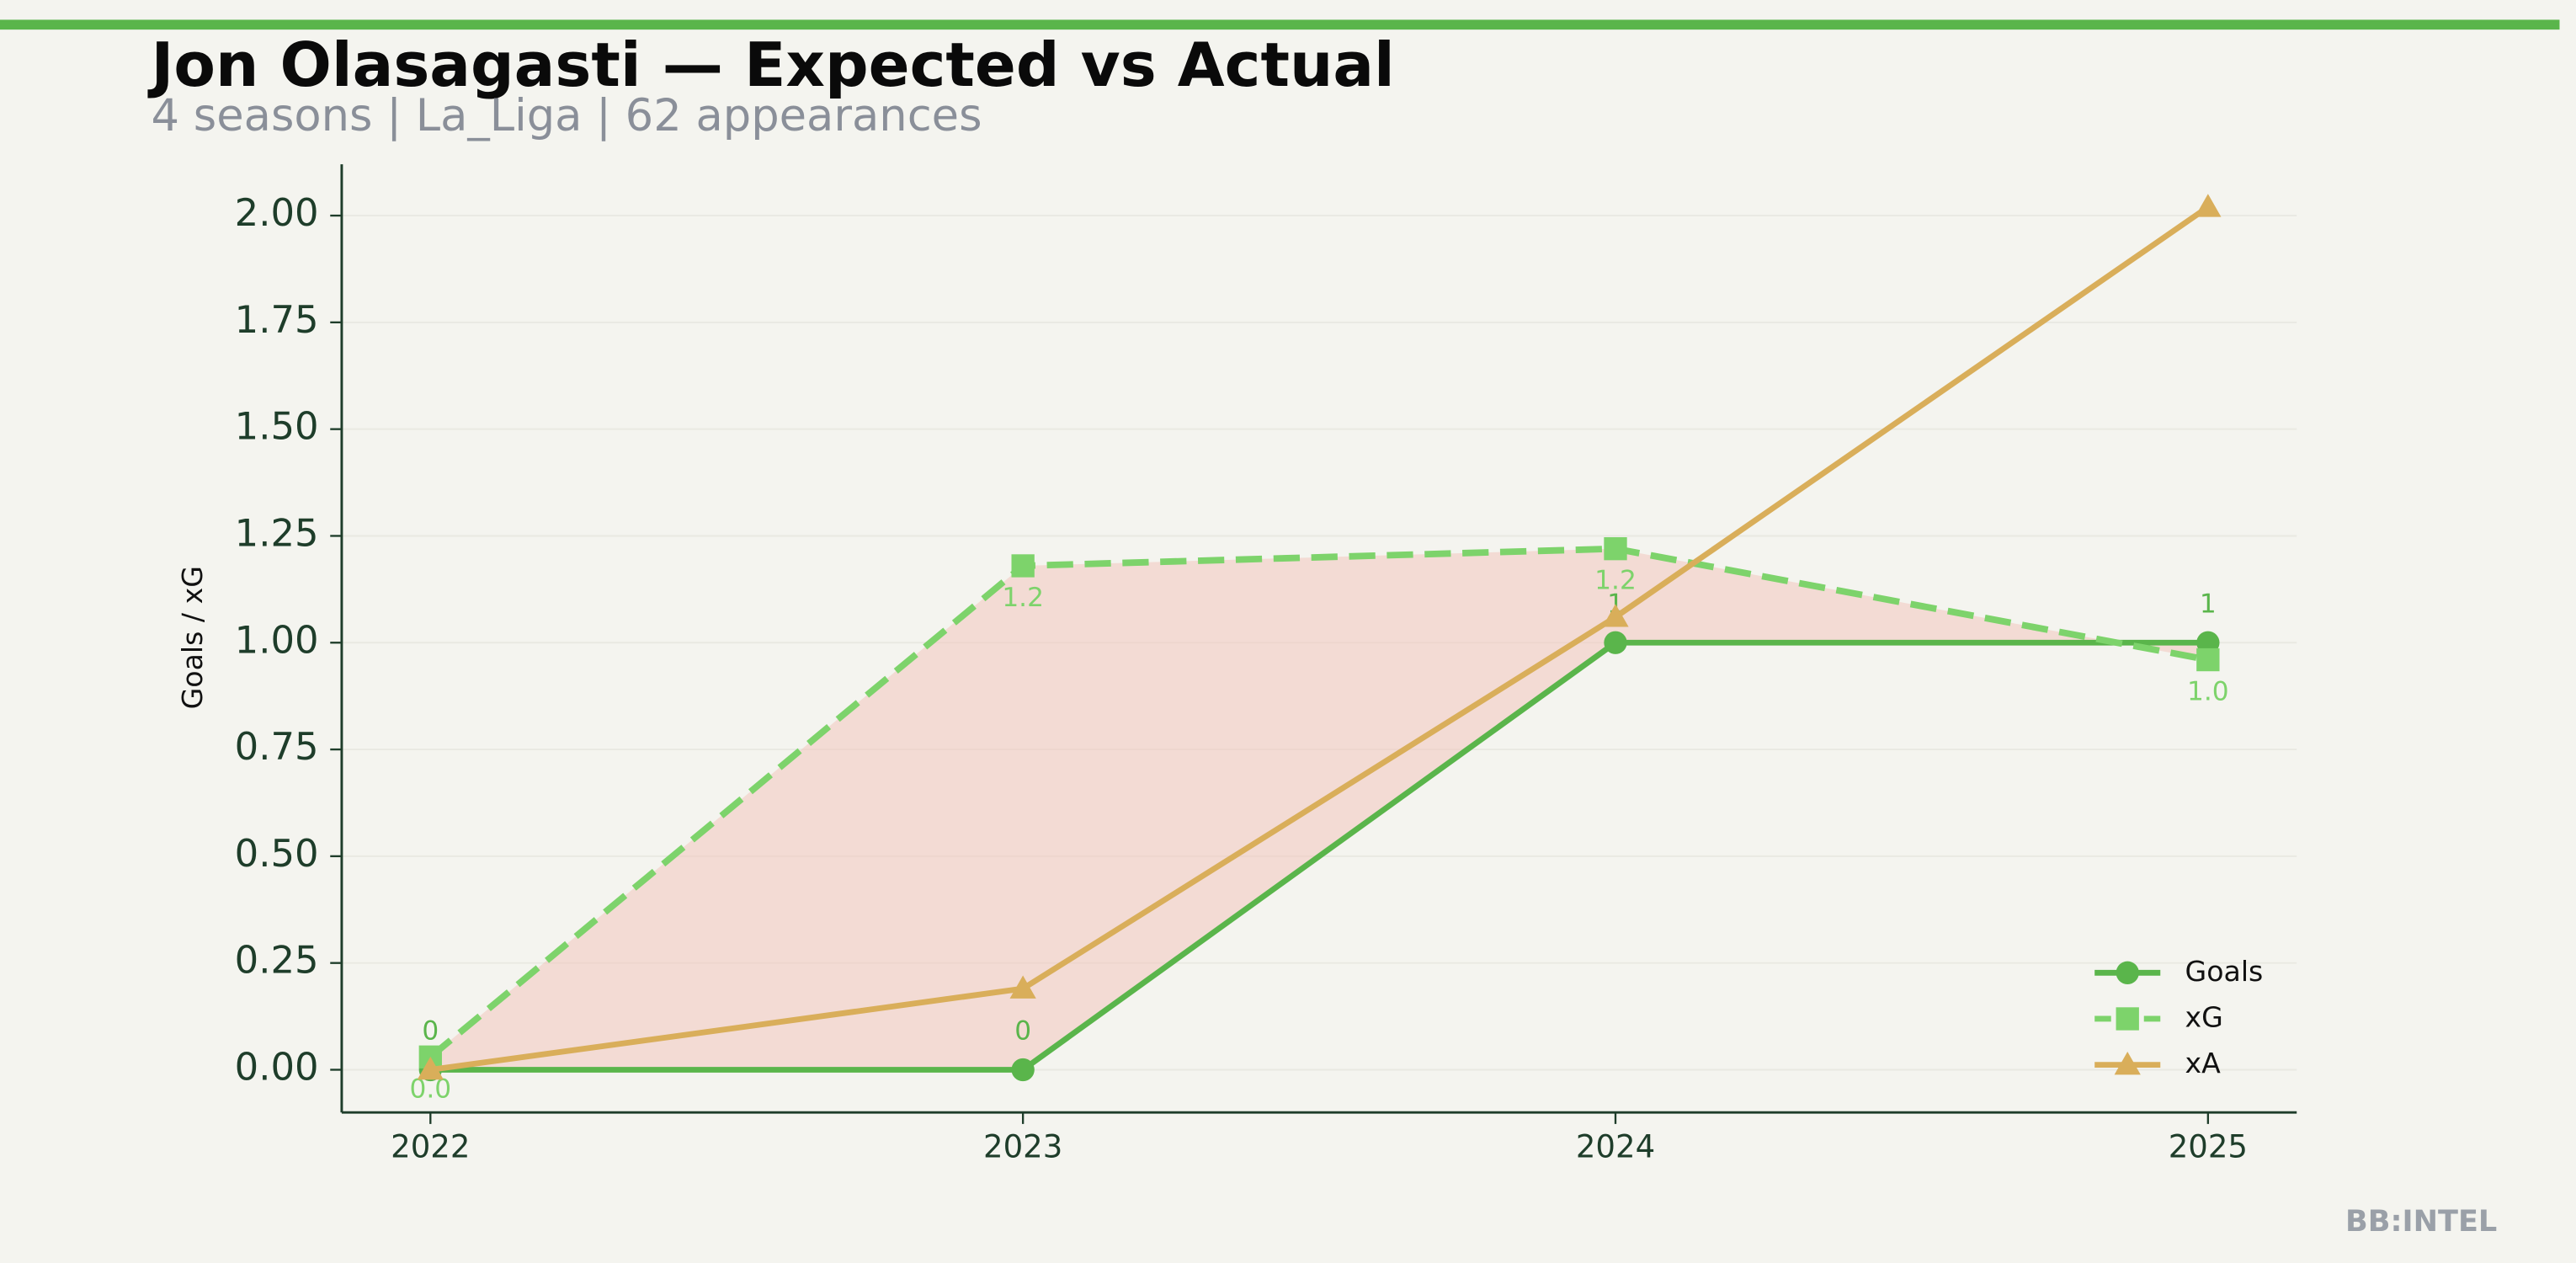  Describe the element at coordinates (277, 853) in the screenshot. I see `y-tick-label: 0.50` at that location.